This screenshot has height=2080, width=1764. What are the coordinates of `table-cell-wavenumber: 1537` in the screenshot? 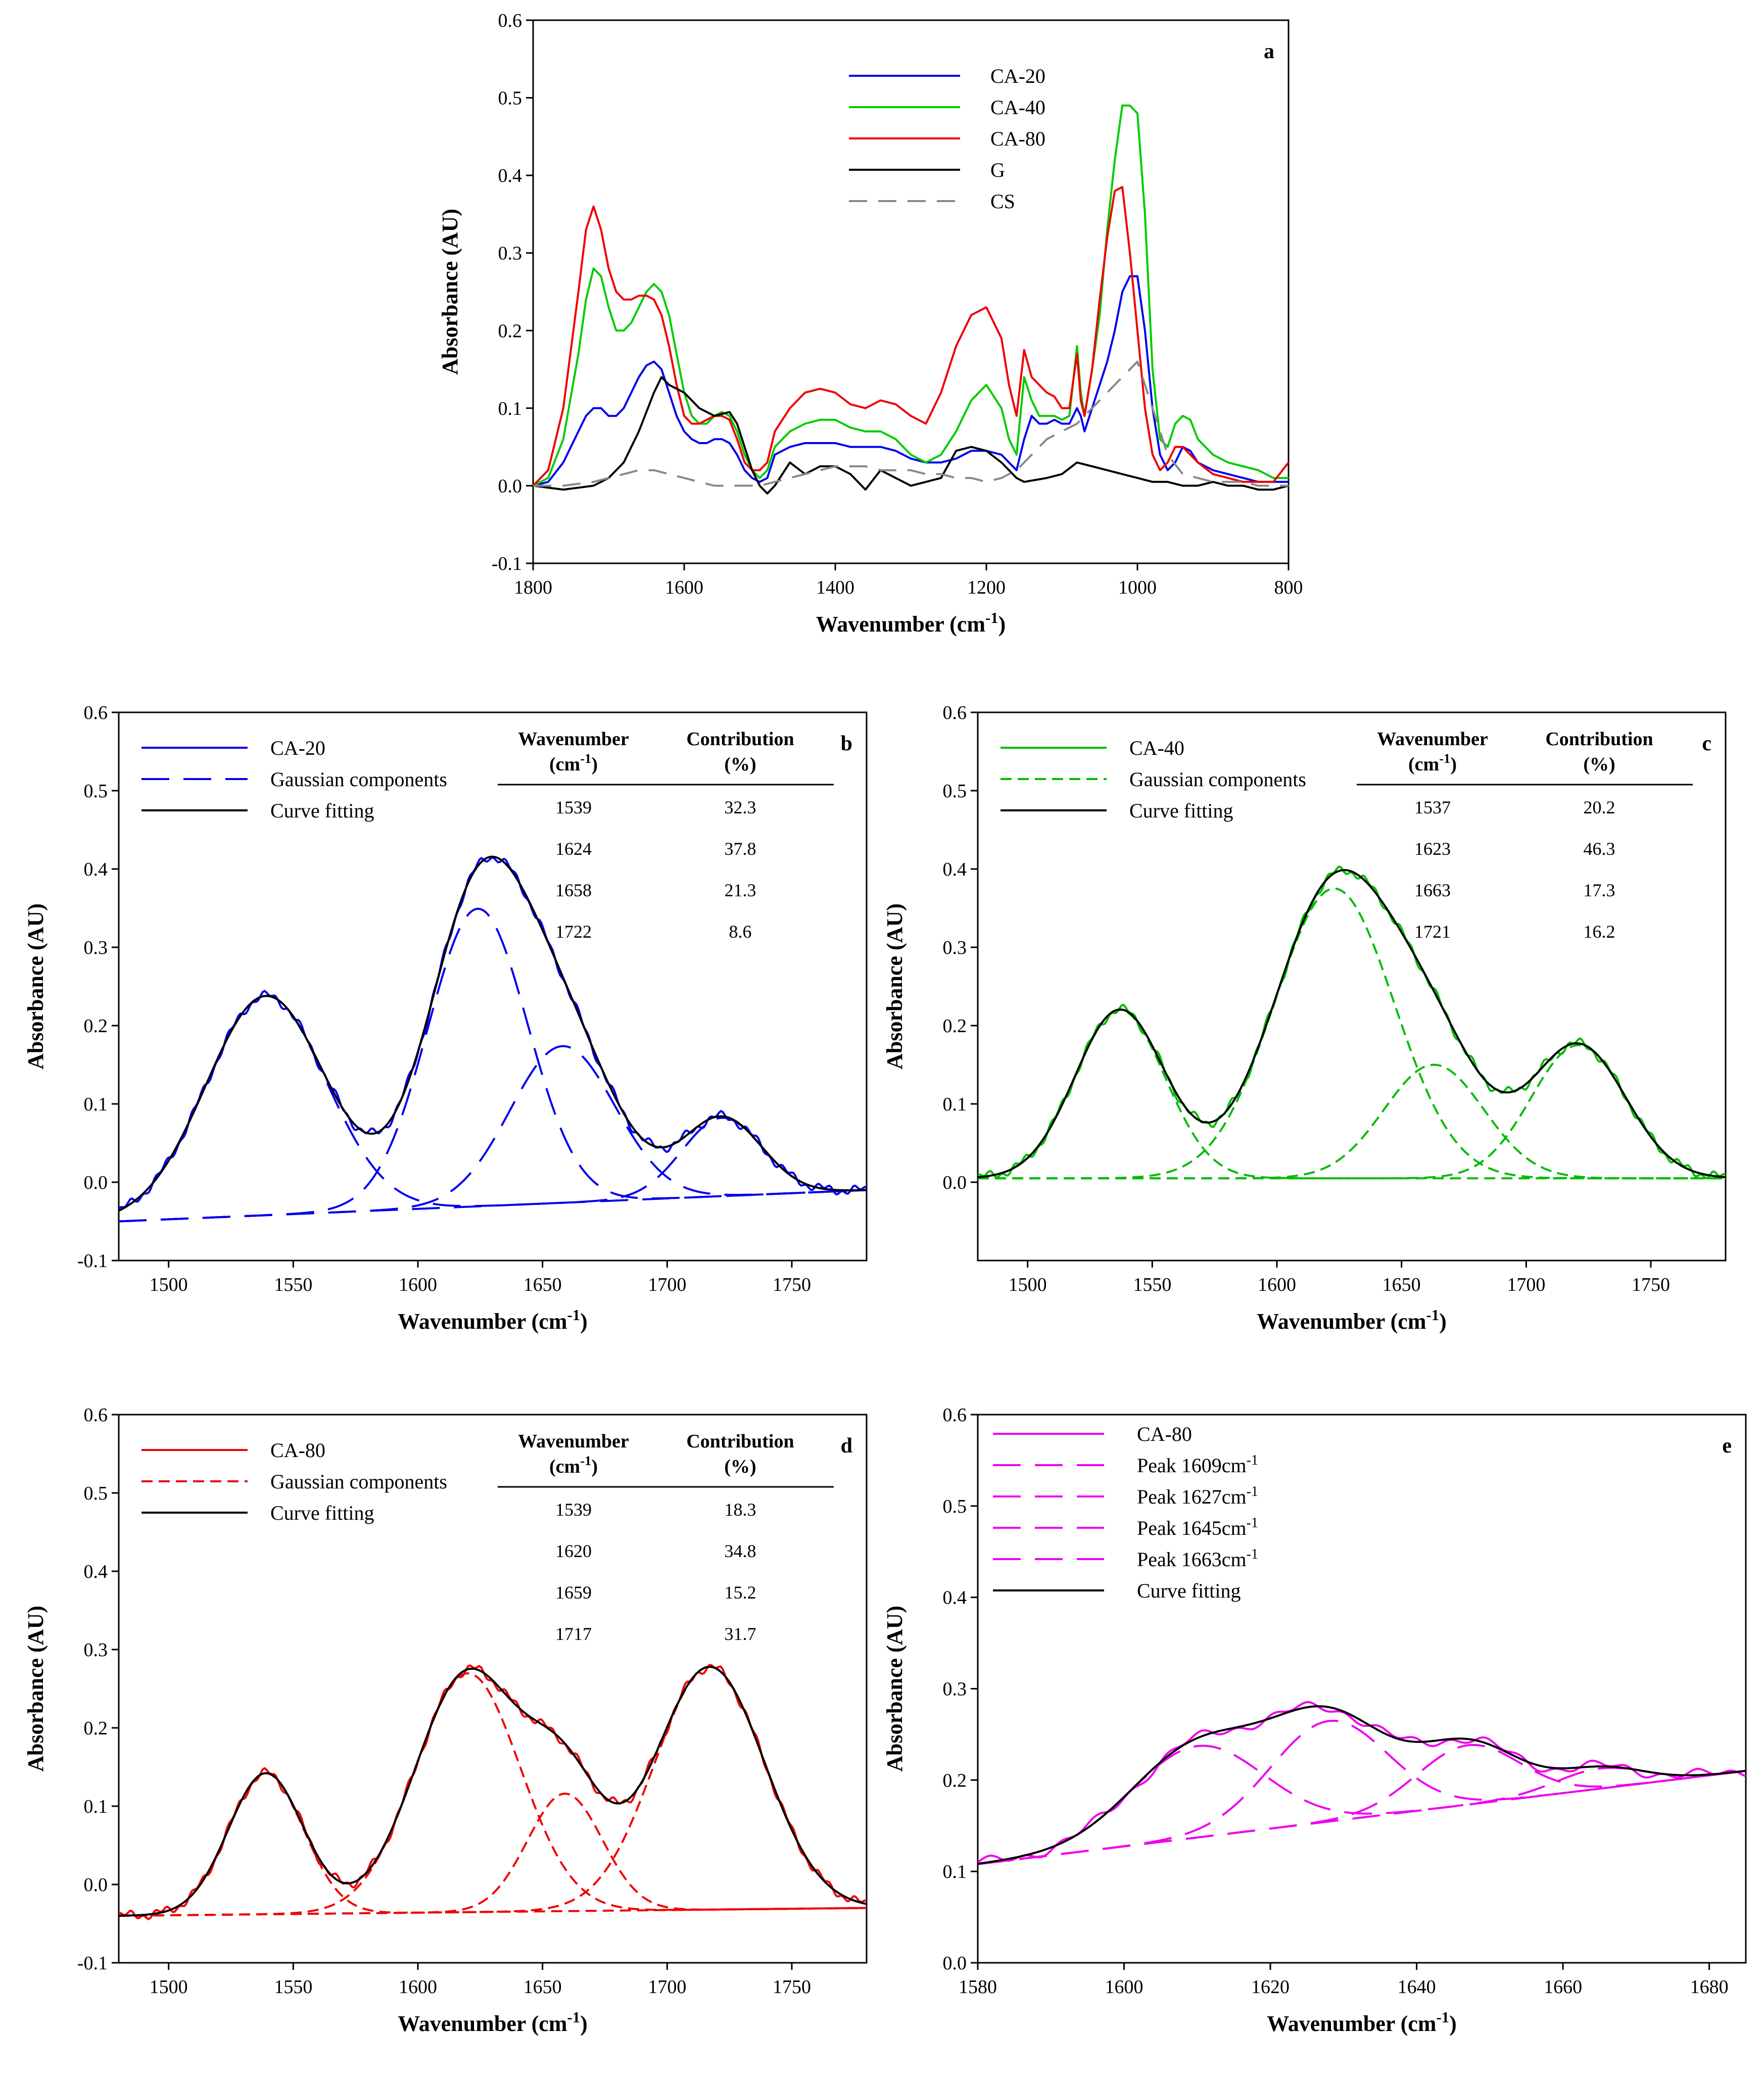 It's located at (1433, 807).